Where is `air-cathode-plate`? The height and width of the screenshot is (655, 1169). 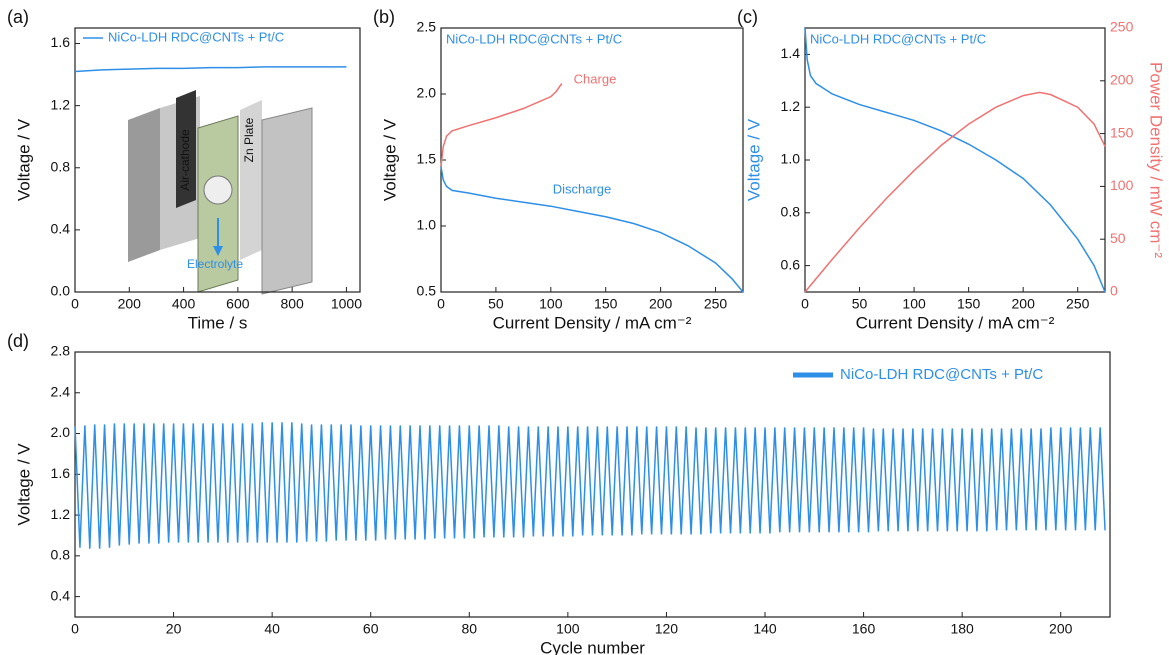 air-cathode-plate is located at coordinates (186, 149).